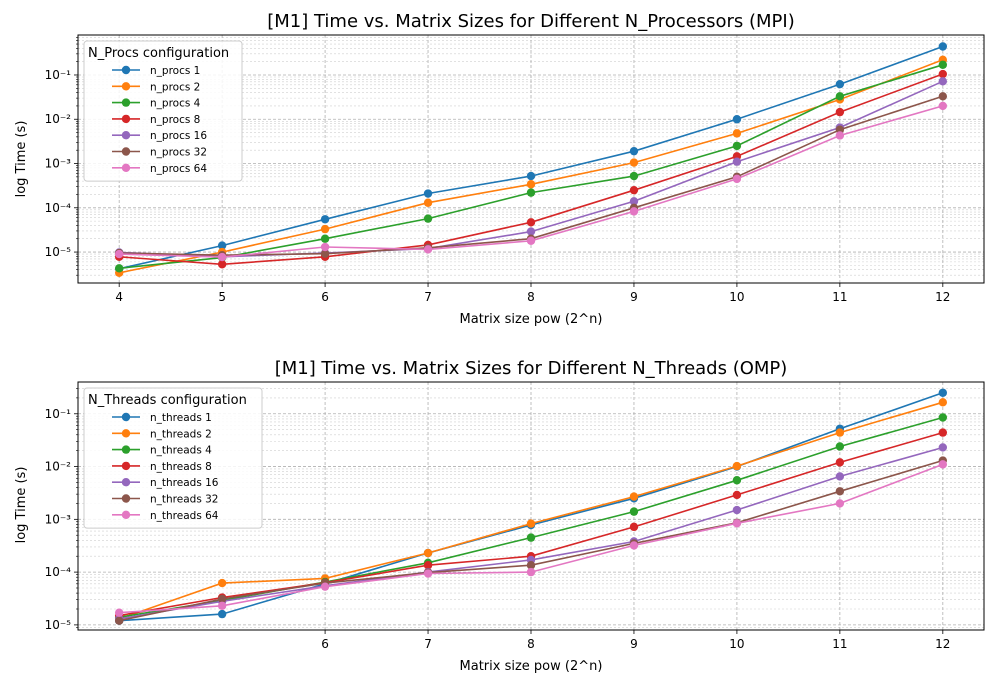 The height and width of the screenshot is (700, 1000). I want to click on legend-label: n_procs 1, so click(175, 71).